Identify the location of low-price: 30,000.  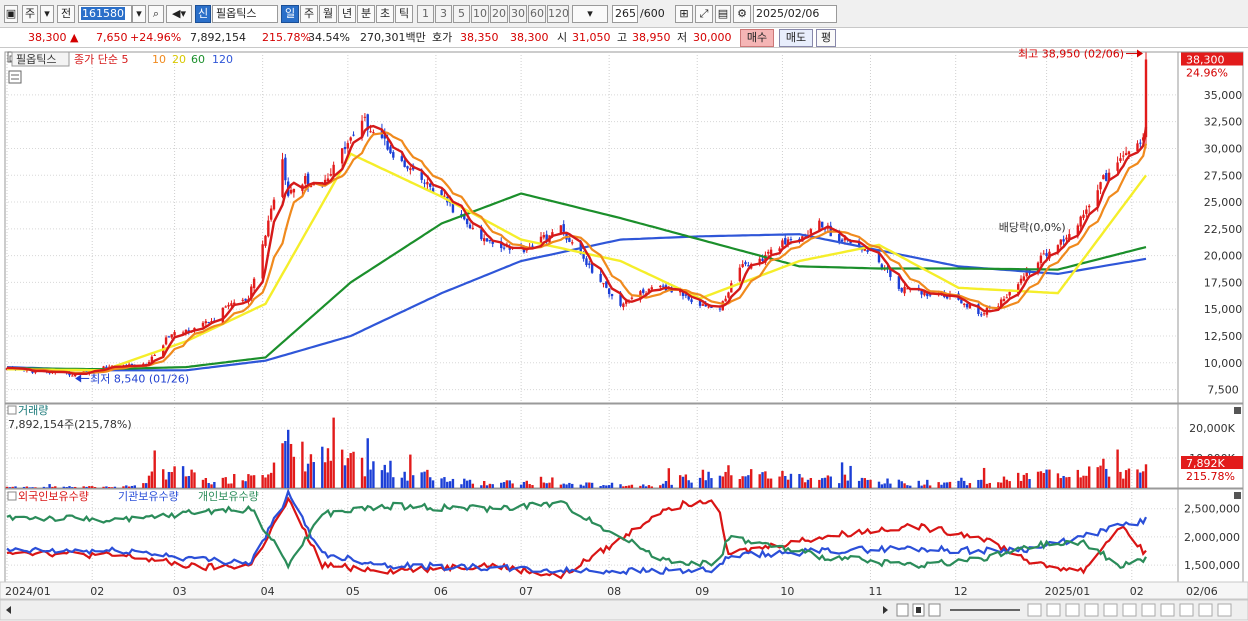
(712, 37).